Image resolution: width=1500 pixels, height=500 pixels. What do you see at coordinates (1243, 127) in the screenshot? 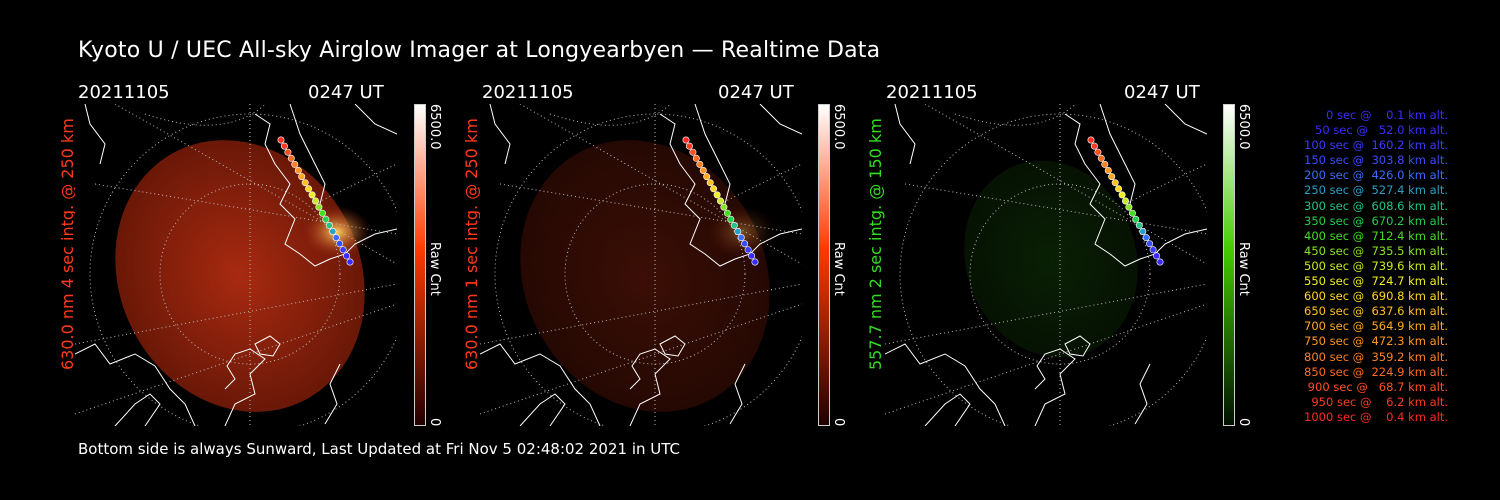
I see `panel-3-cbar-max: 6500.0` at bounding box center [1243, 127].